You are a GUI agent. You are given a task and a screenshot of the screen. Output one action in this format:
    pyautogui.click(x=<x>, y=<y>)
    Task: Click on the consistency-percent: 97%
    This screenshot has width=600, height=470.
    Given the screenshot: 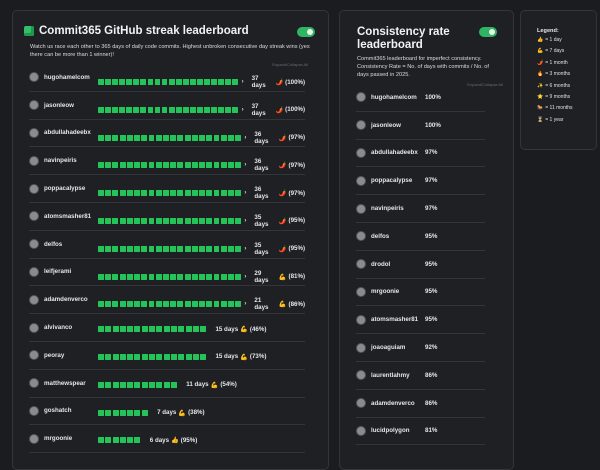 What is the action you would take?
    pyautogui.click(x=431, y=181)
    